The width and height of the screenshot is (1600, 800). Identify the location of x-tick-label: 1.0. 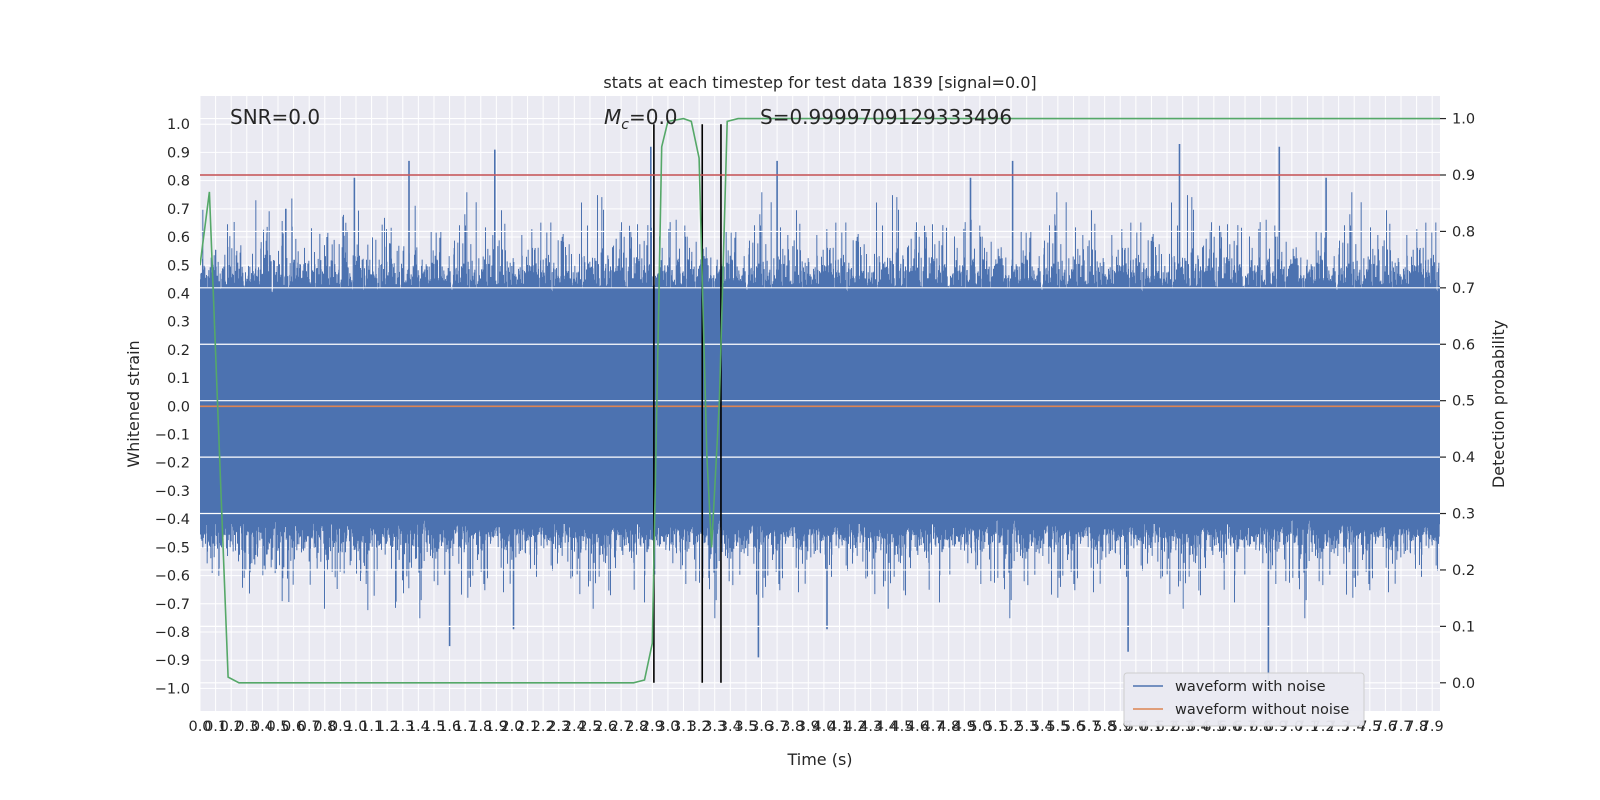
(355, 727).